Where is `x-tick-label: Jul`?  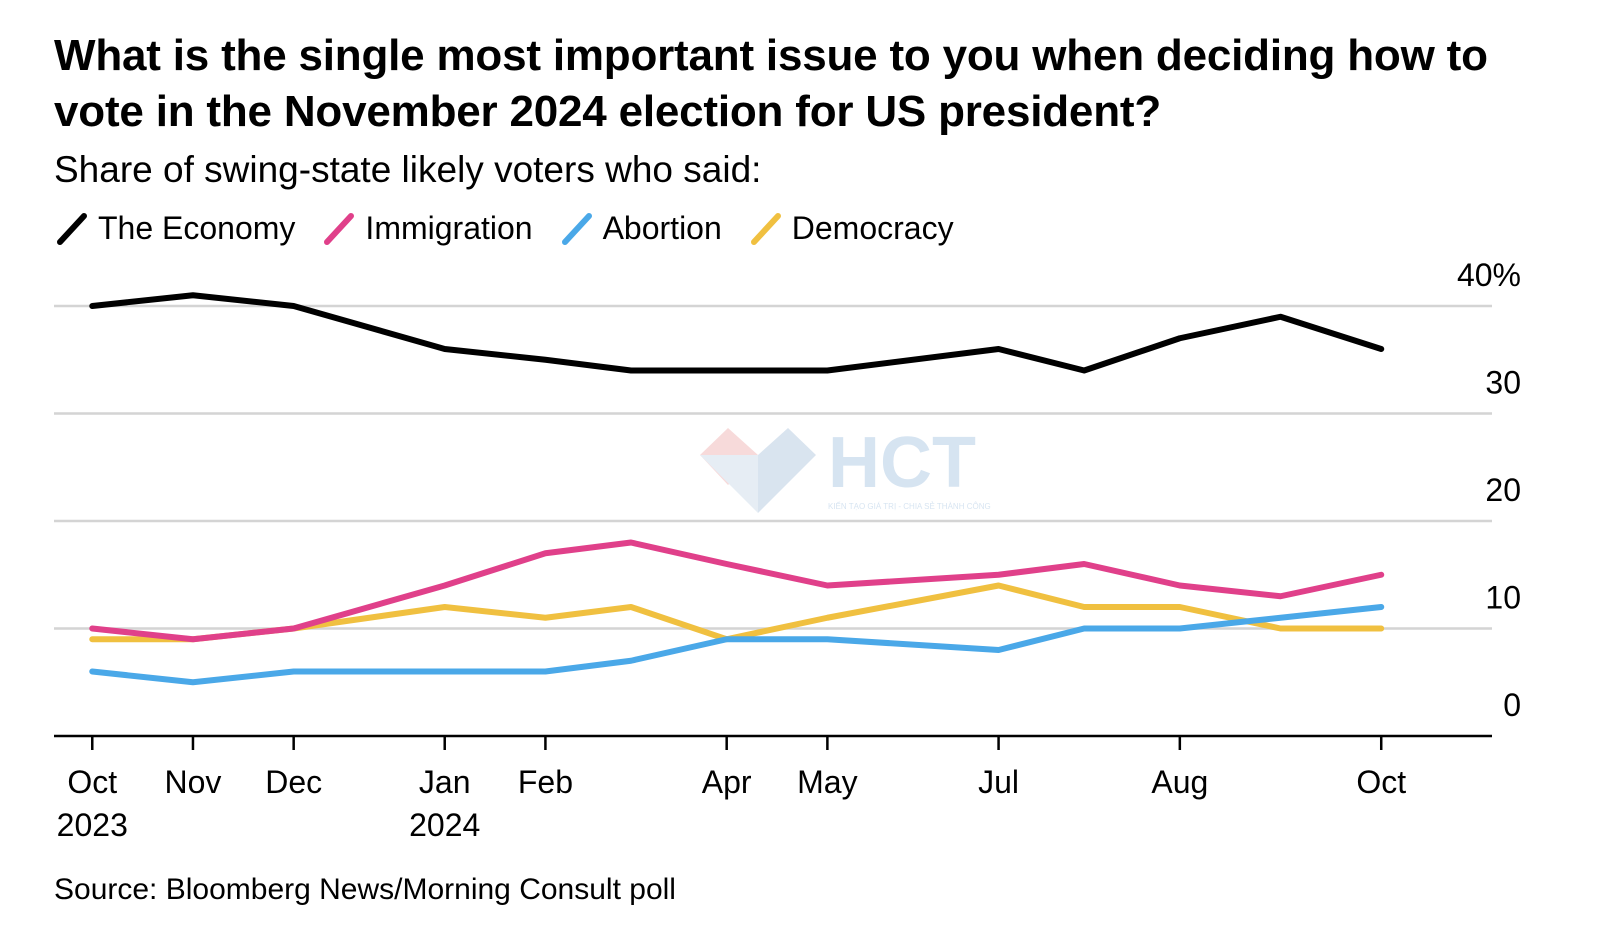 x-tick-label: Jul is located at coordinates (998, 782).